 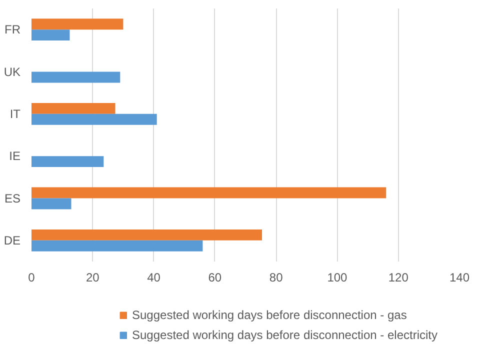 What do you see at coordinates (32, 277) in the screenshot?
I see `x-tick-label: 0` at bounding box center [32, 277].